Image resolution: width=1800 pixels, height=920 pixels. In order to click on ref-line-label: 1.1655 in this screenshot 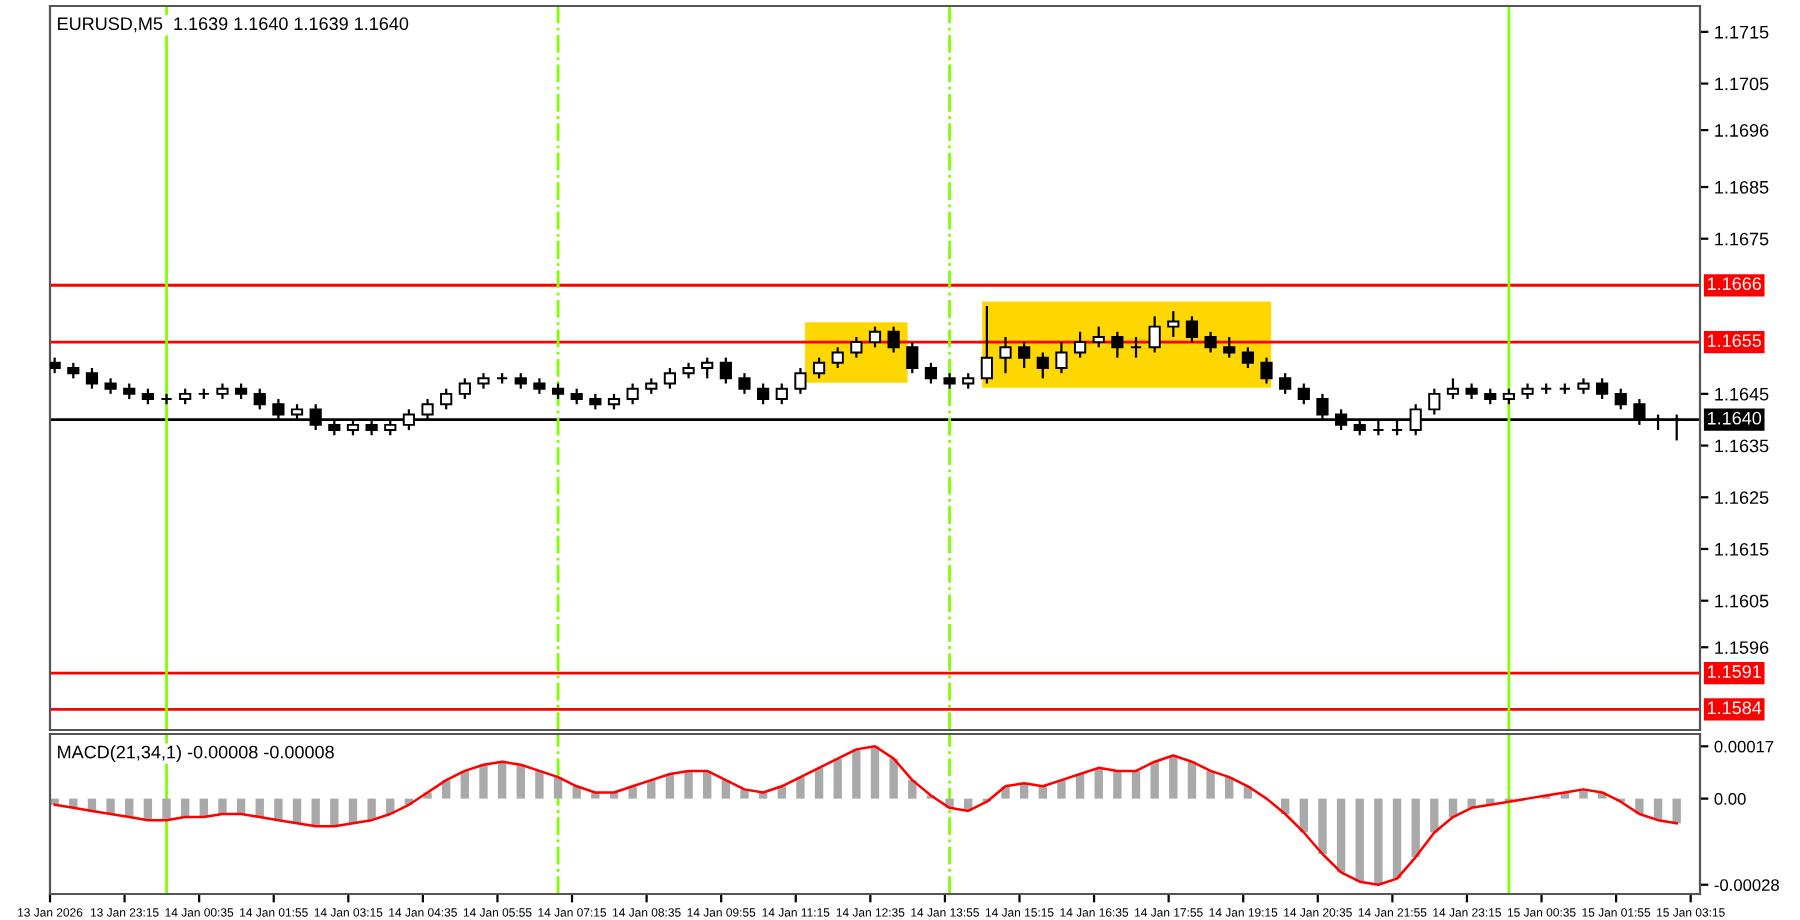, I will do `click(1734, 340)`.